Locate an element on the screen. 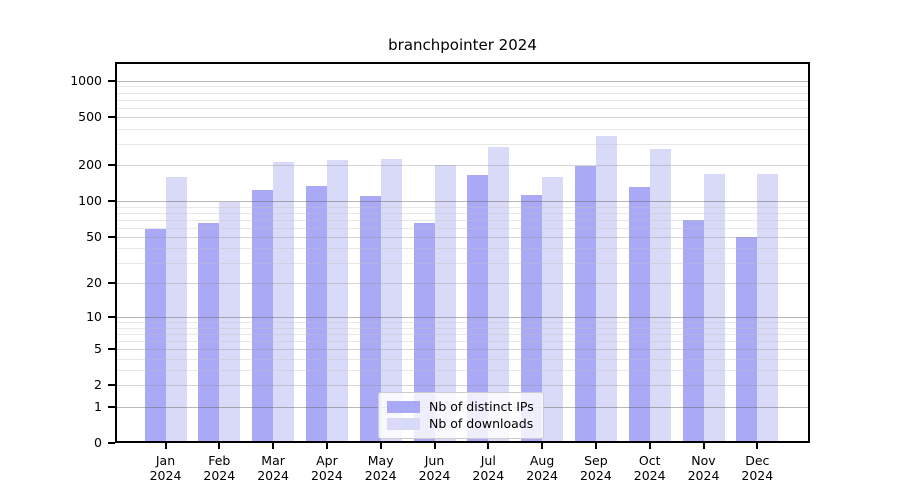 The height and width of the screenshot is (500, 900). x-tick-feb-2024 is located at coordinates (219, 446).